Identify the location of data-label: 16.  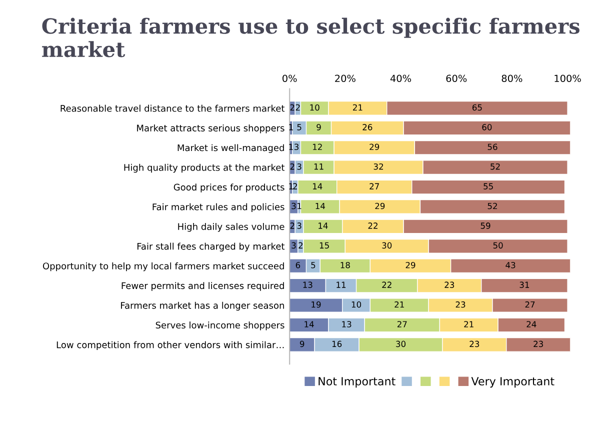
(337, 344).